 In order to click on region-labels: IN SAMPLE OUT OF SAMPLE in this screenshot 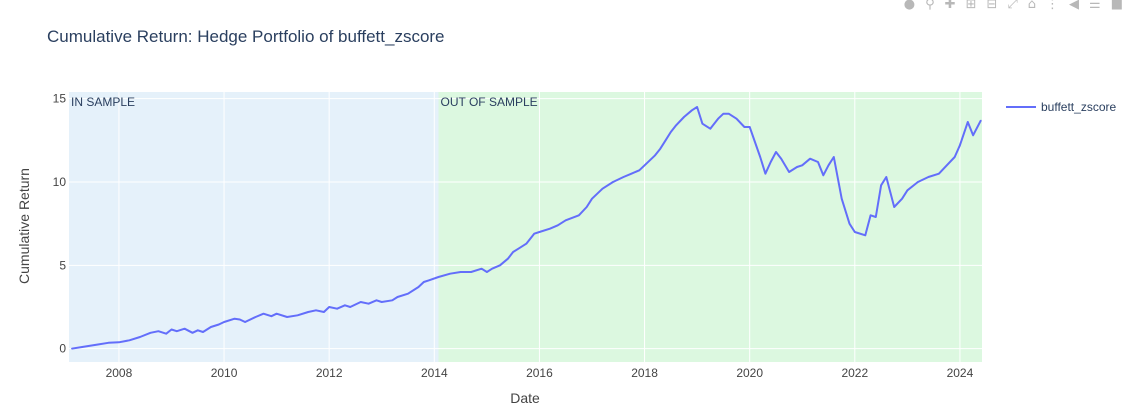, I will do `click(304, 102)`.